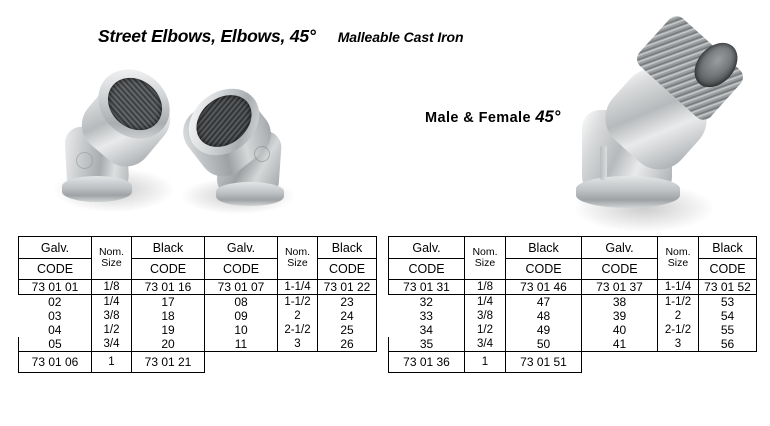 The image size is (770, 426). Describe the element at coordinates (548, 117) in the screenshot. I see `male-female-degree: 45°` at that location.